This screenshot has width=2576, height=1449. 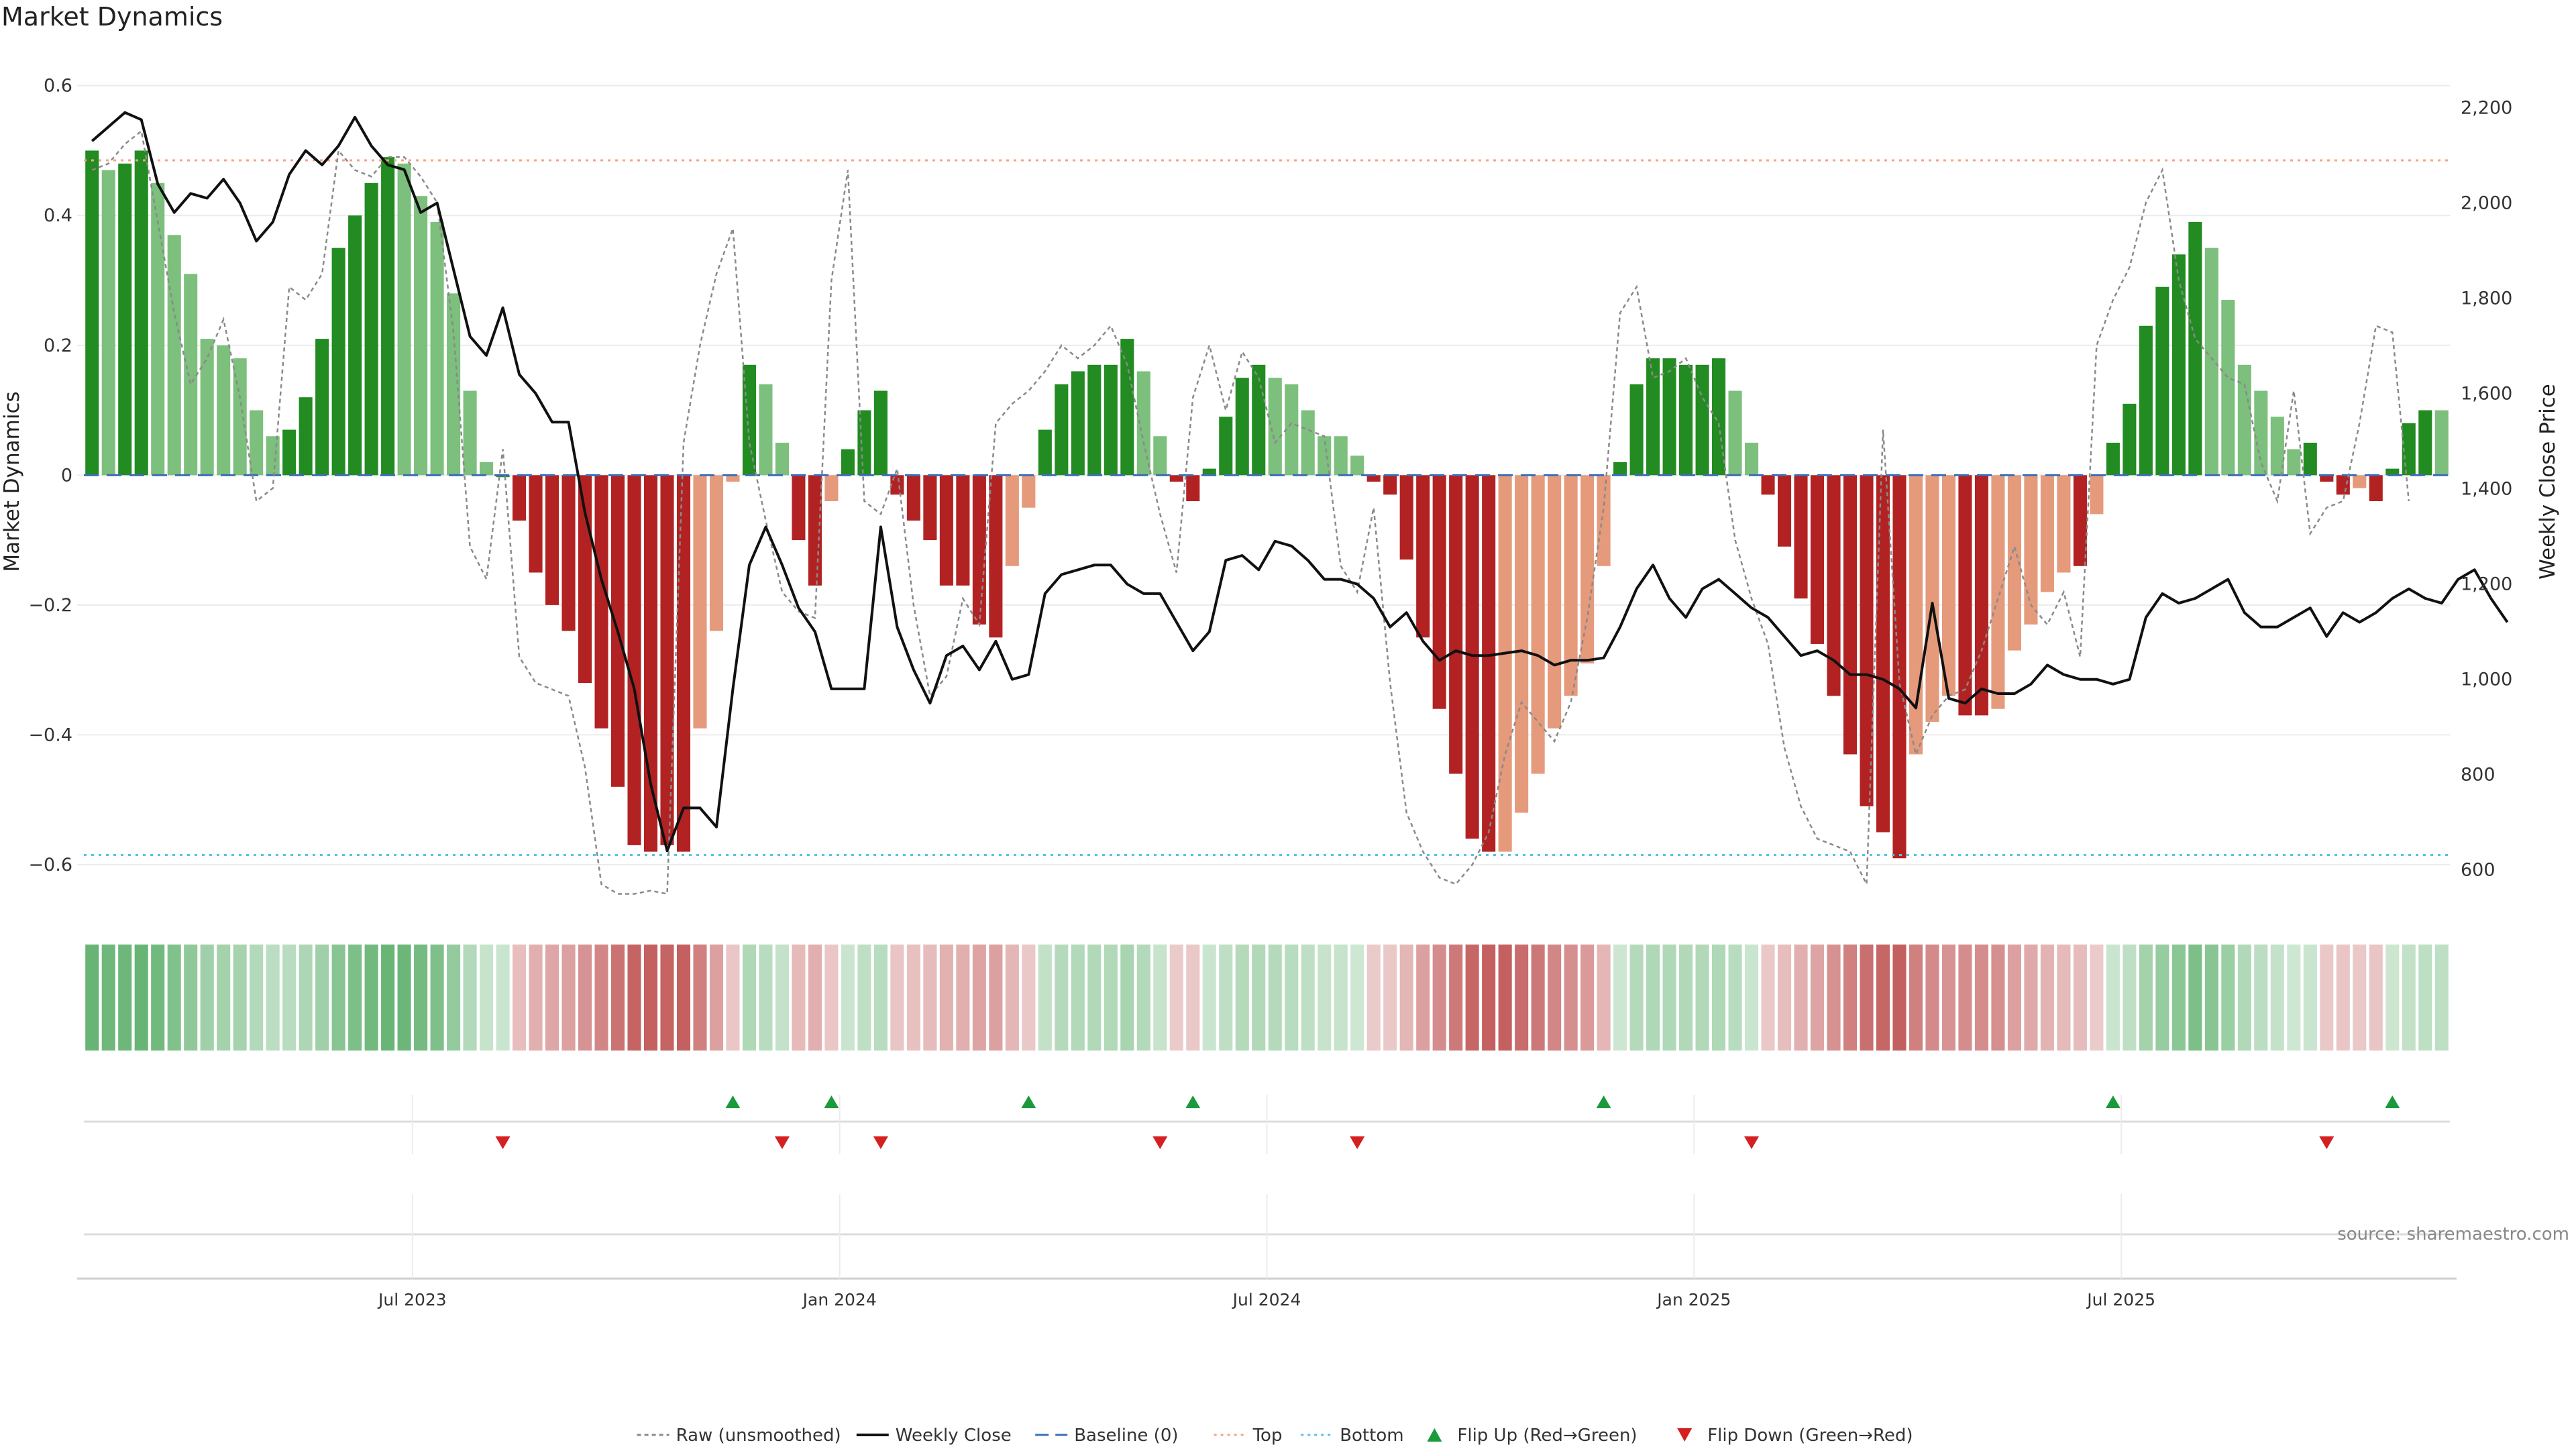 I want to click on y-tick-label: 0.4, so click(x=58, y=215).